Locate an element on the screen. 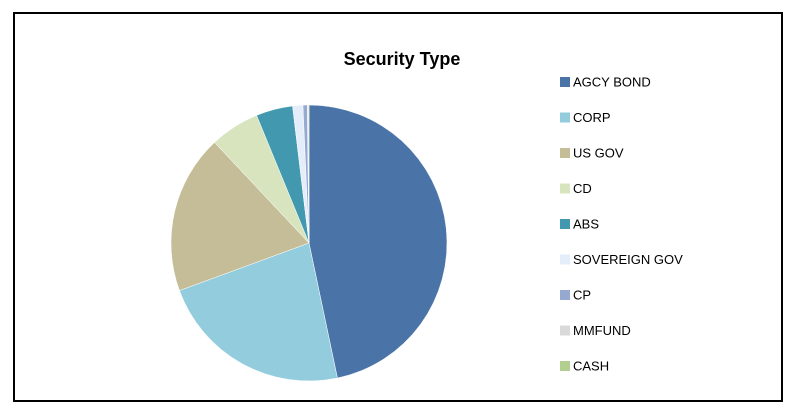 The height and width of the screenshot is (414, 794). legend-label: CASH is located at coordinates (591, 365).